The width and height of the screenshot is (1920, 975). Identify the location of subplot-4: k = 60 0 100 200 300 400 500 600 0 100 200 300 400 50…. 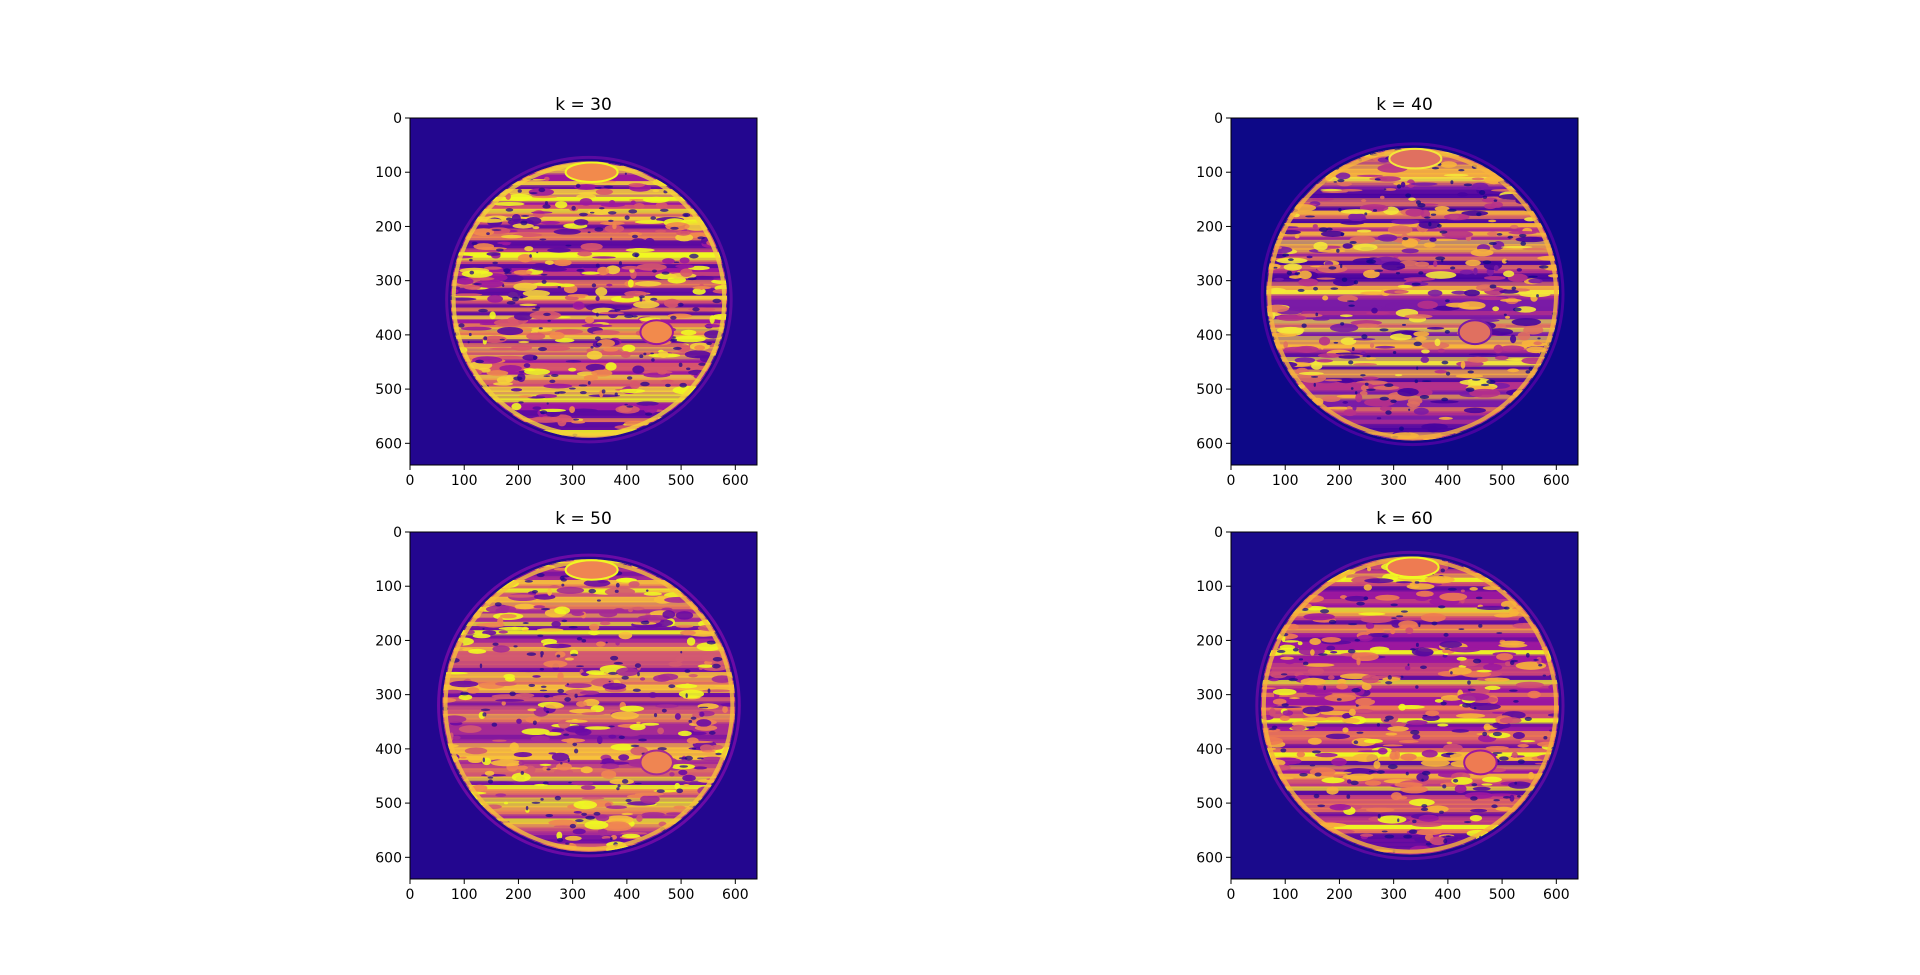
(1387, 706).